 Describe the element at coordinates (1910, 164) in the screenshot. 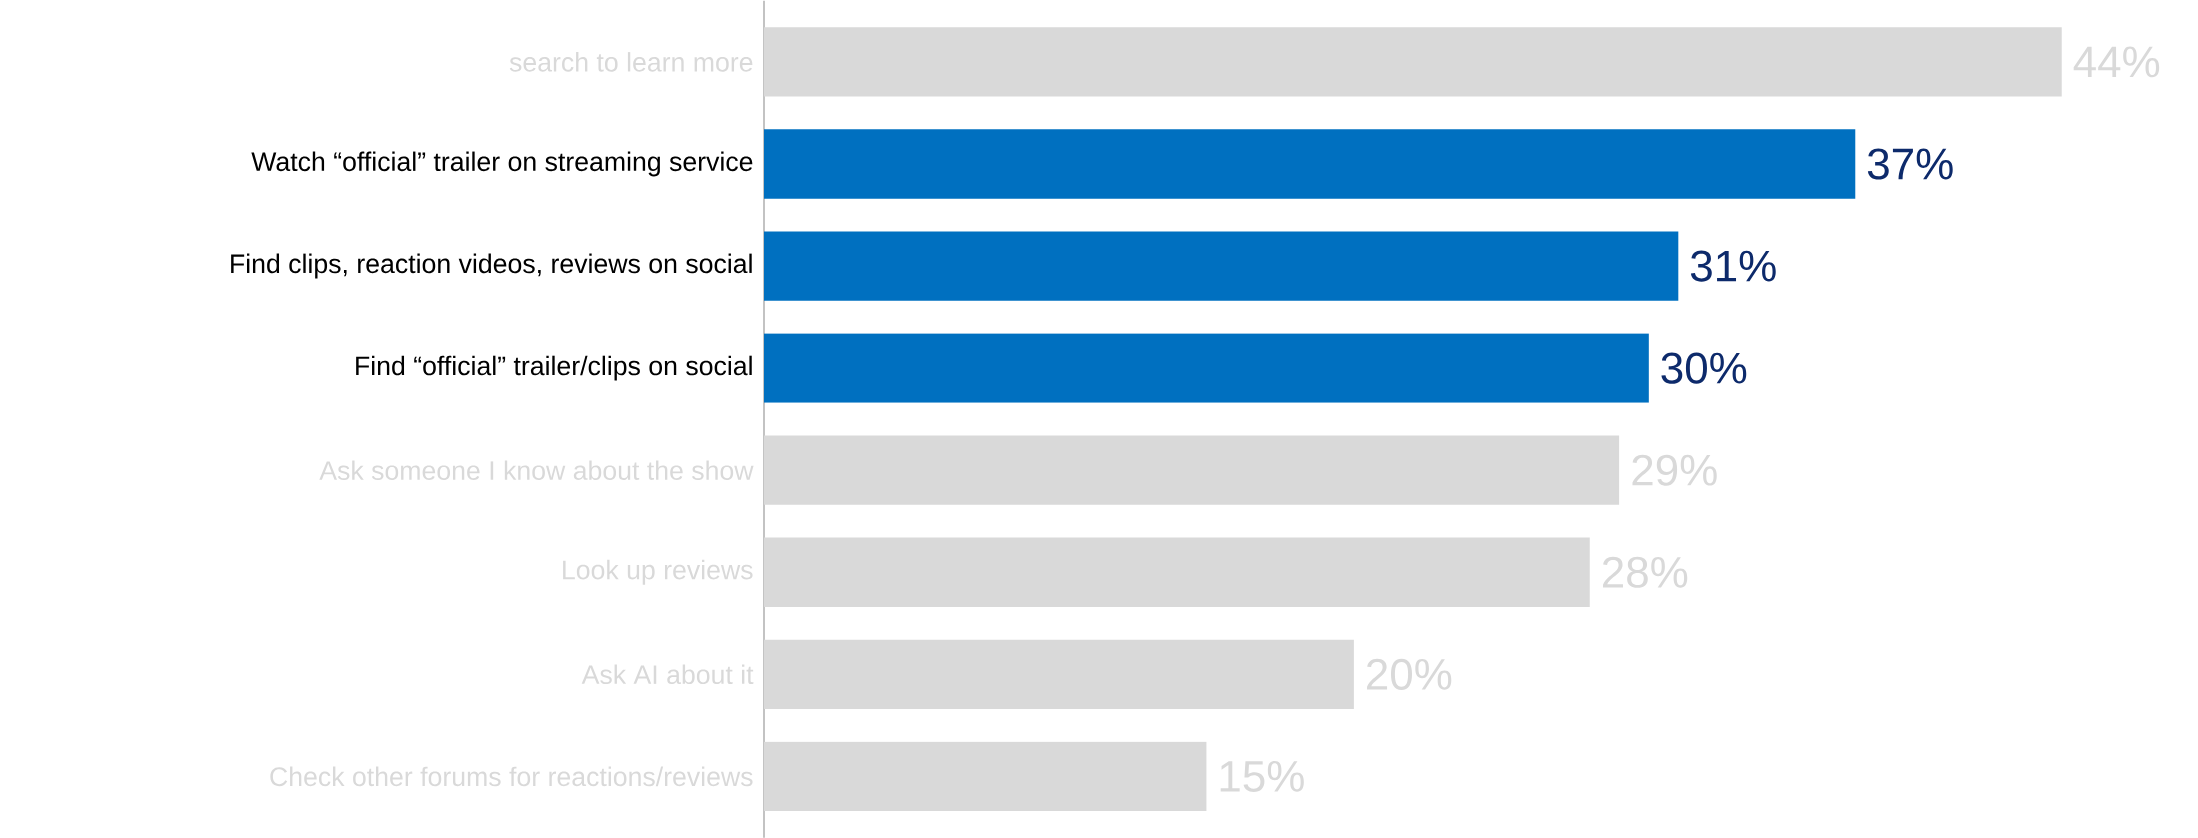

I see `data-label: 37%` at that location.